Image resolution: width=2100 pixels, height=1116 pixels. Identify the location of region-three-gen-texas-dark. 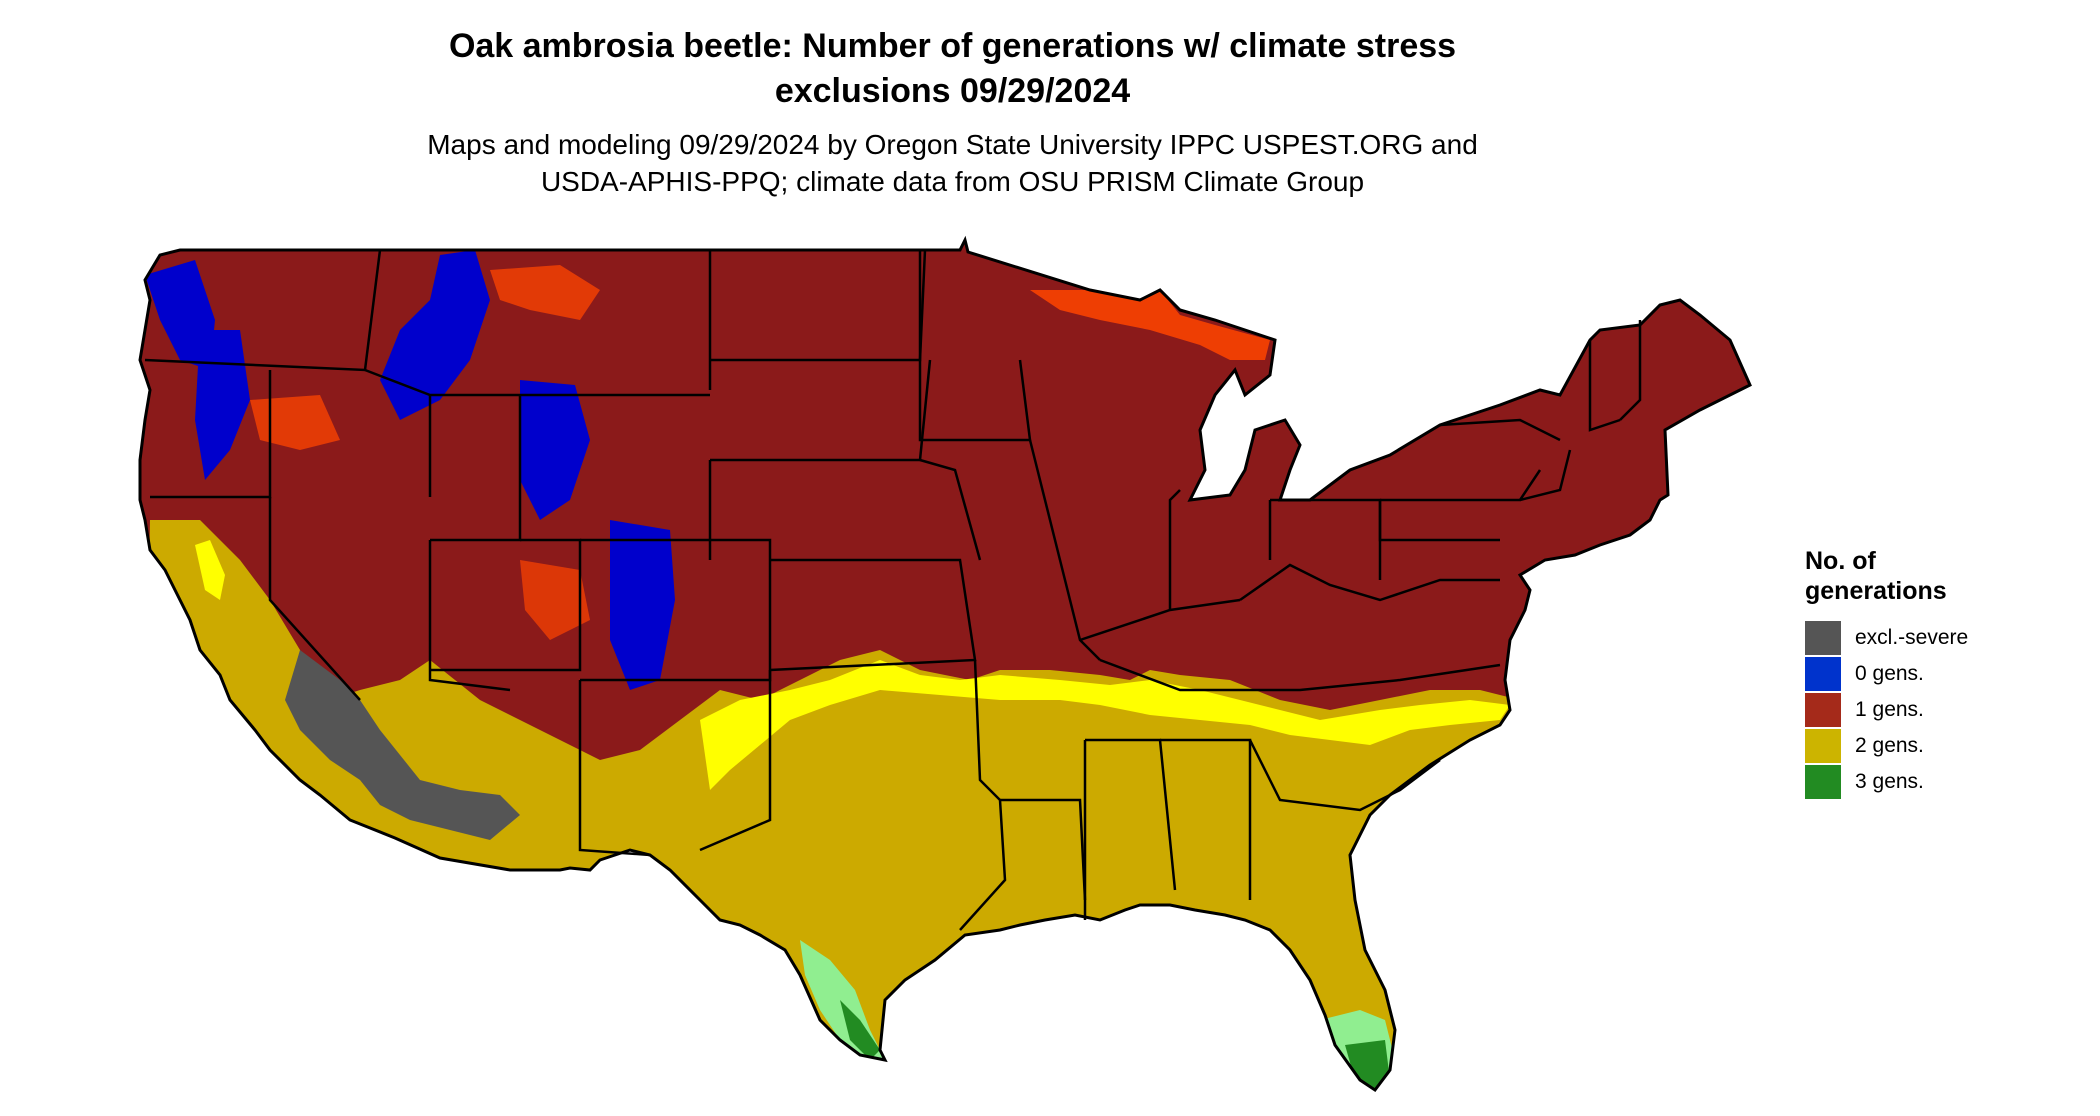
(860, 1030).